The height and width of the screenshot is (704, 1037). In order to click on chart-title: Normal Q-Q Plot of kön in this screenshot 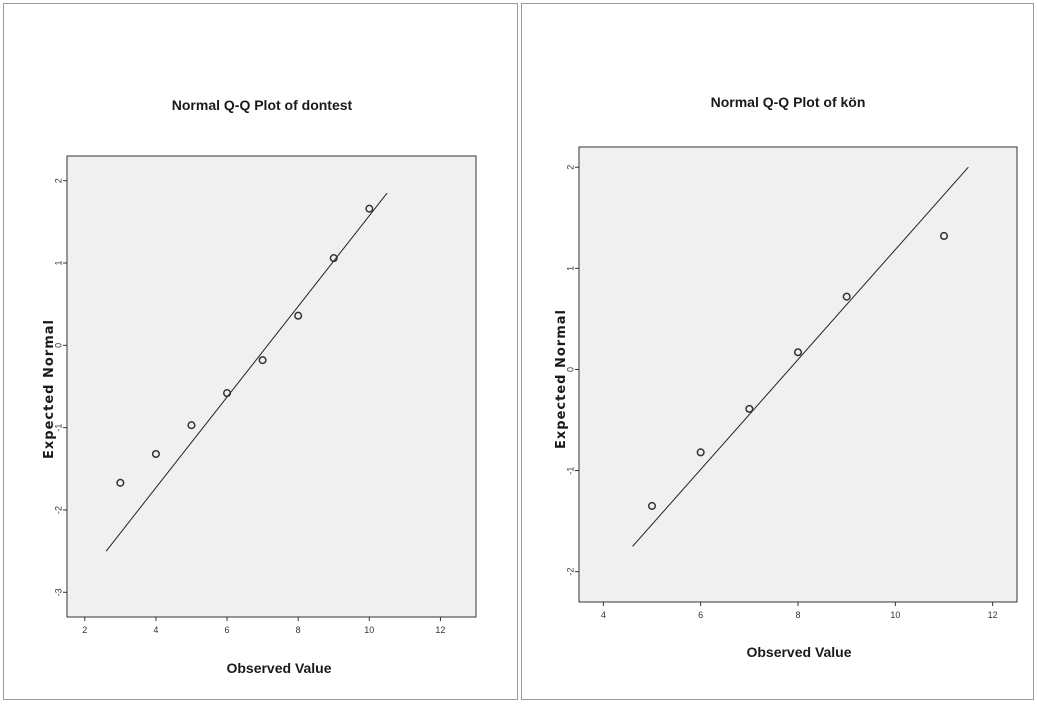, I will do `click(788, 102)`.